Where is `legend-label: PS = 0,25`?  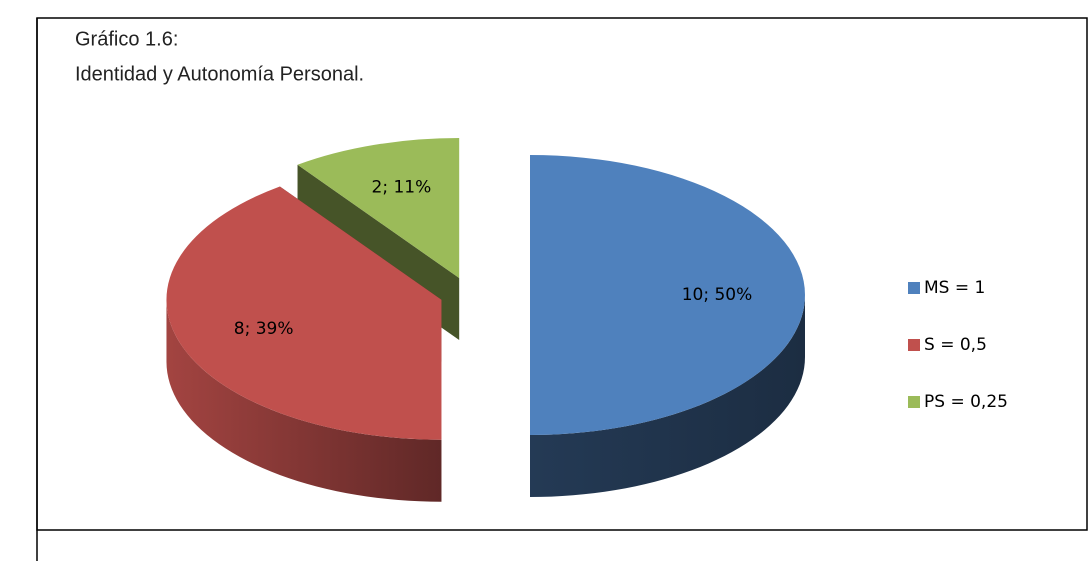
legend-label: PS = 0,25 is located at coordinates (966, 402).